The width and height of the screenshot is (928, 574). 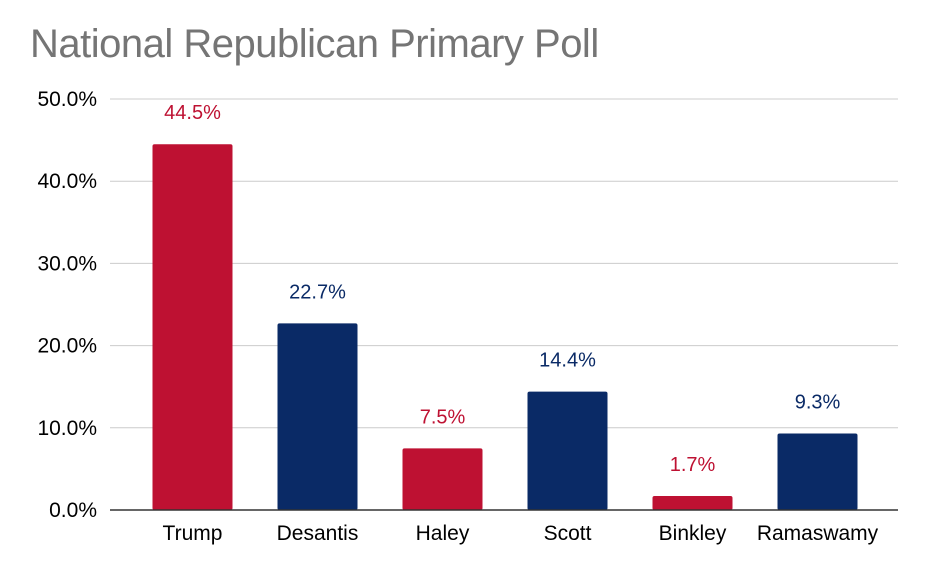 What do you see at coordinates (192, 113) in the screenshot?
I see `data-label-trump: 44.5%` at bounding box center [192, 113].